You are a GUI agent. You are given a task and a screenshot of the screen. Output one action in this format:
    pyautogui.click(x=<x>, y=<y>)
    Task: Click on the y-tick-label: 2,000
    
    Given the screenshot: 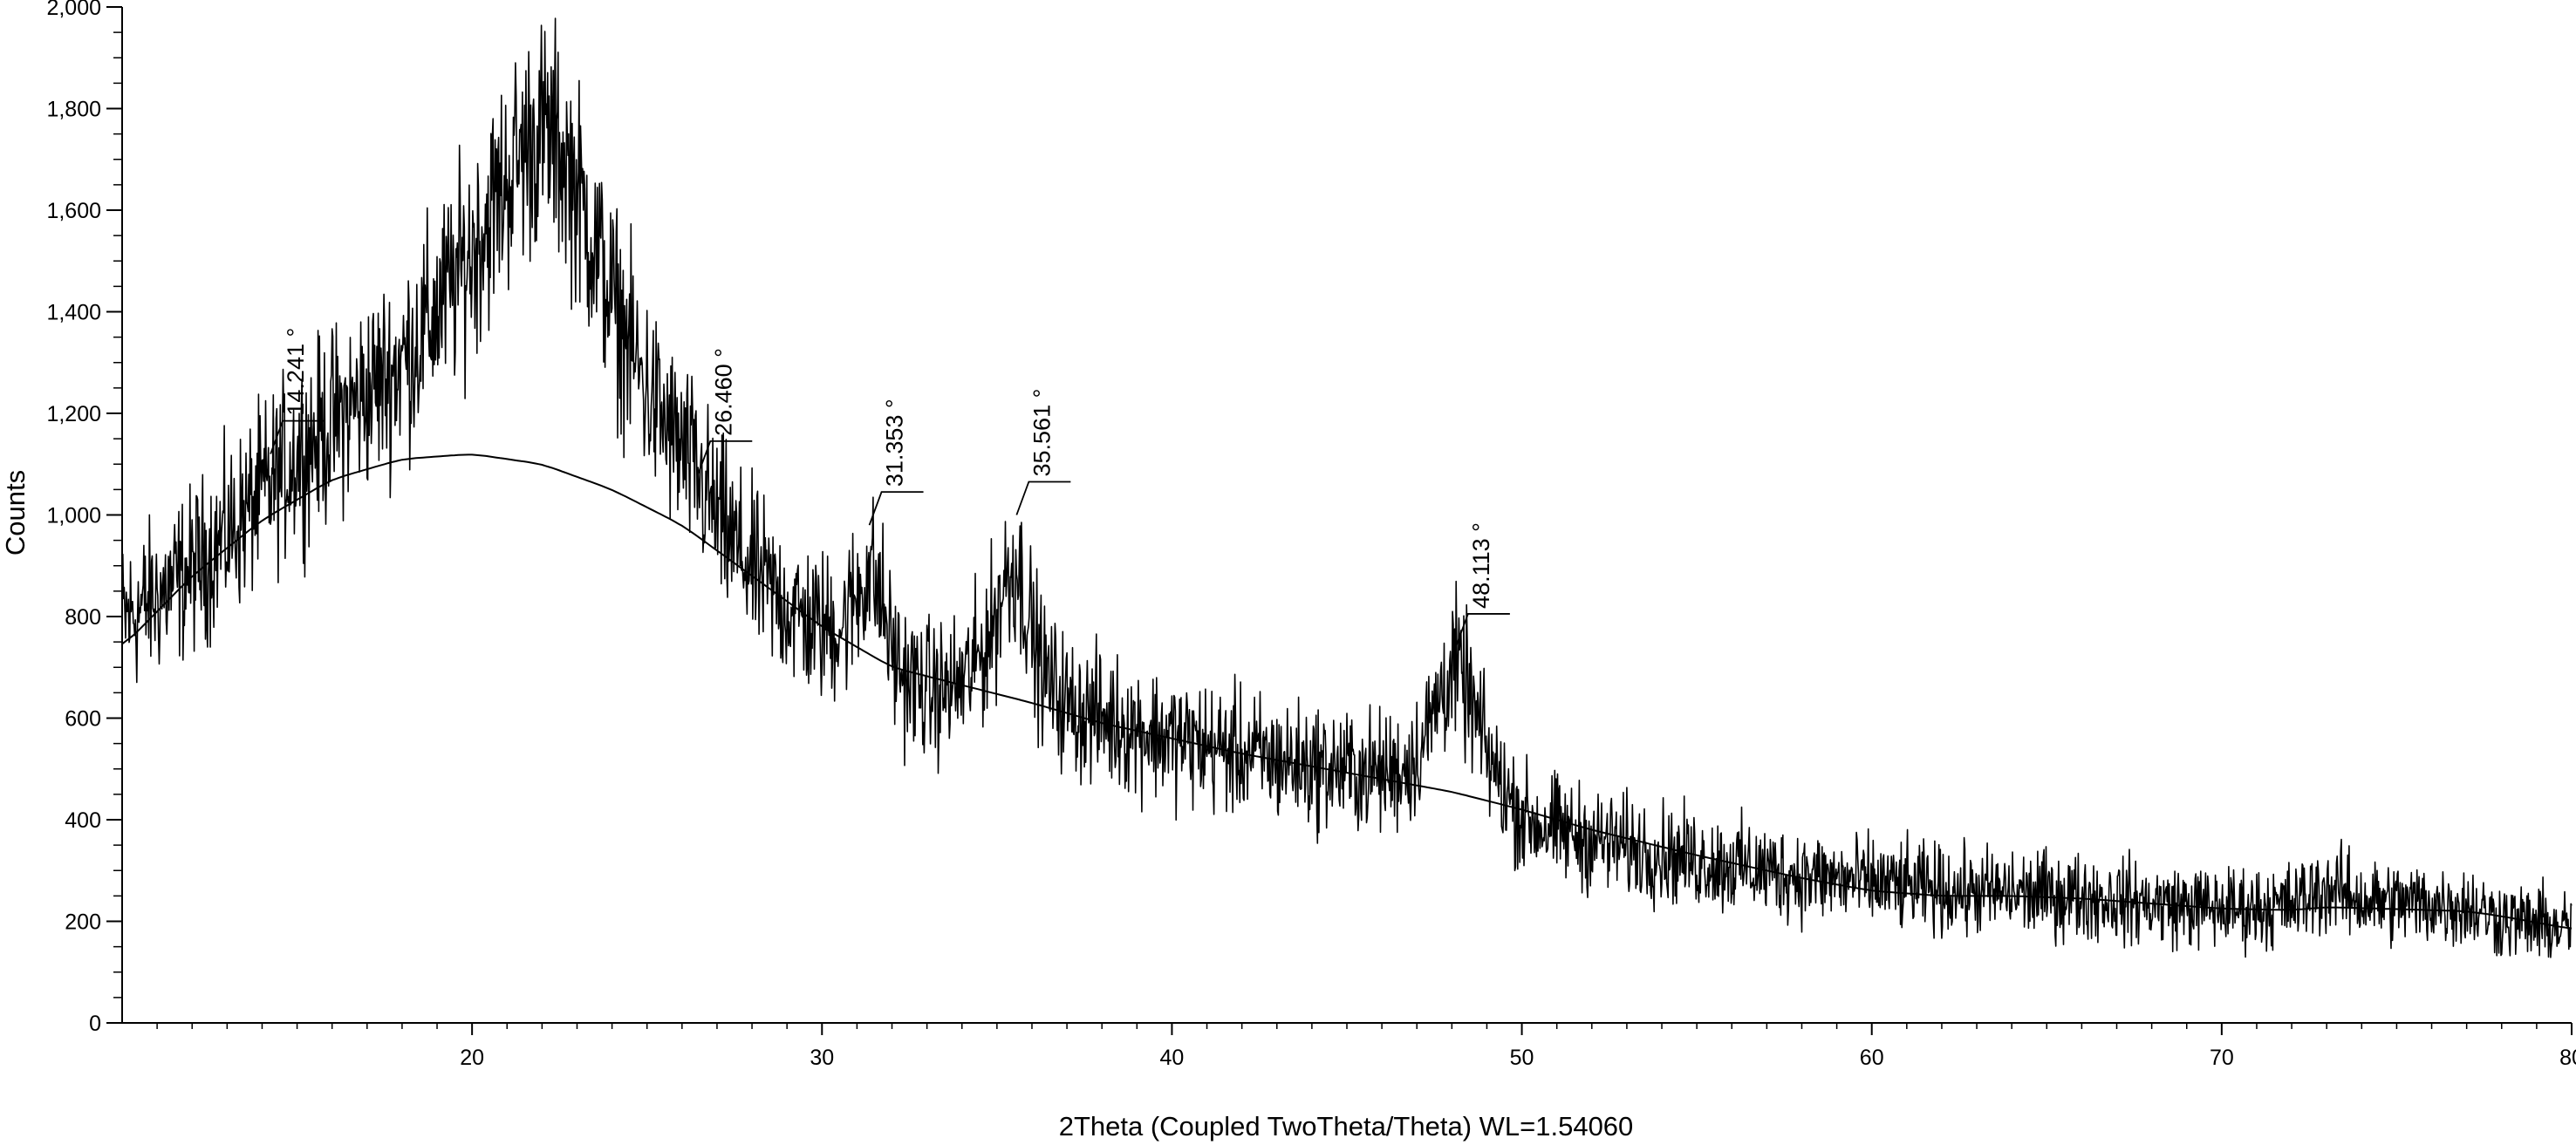 What is the action you would take?
    pyautogui.click(x=73, y=10)
    